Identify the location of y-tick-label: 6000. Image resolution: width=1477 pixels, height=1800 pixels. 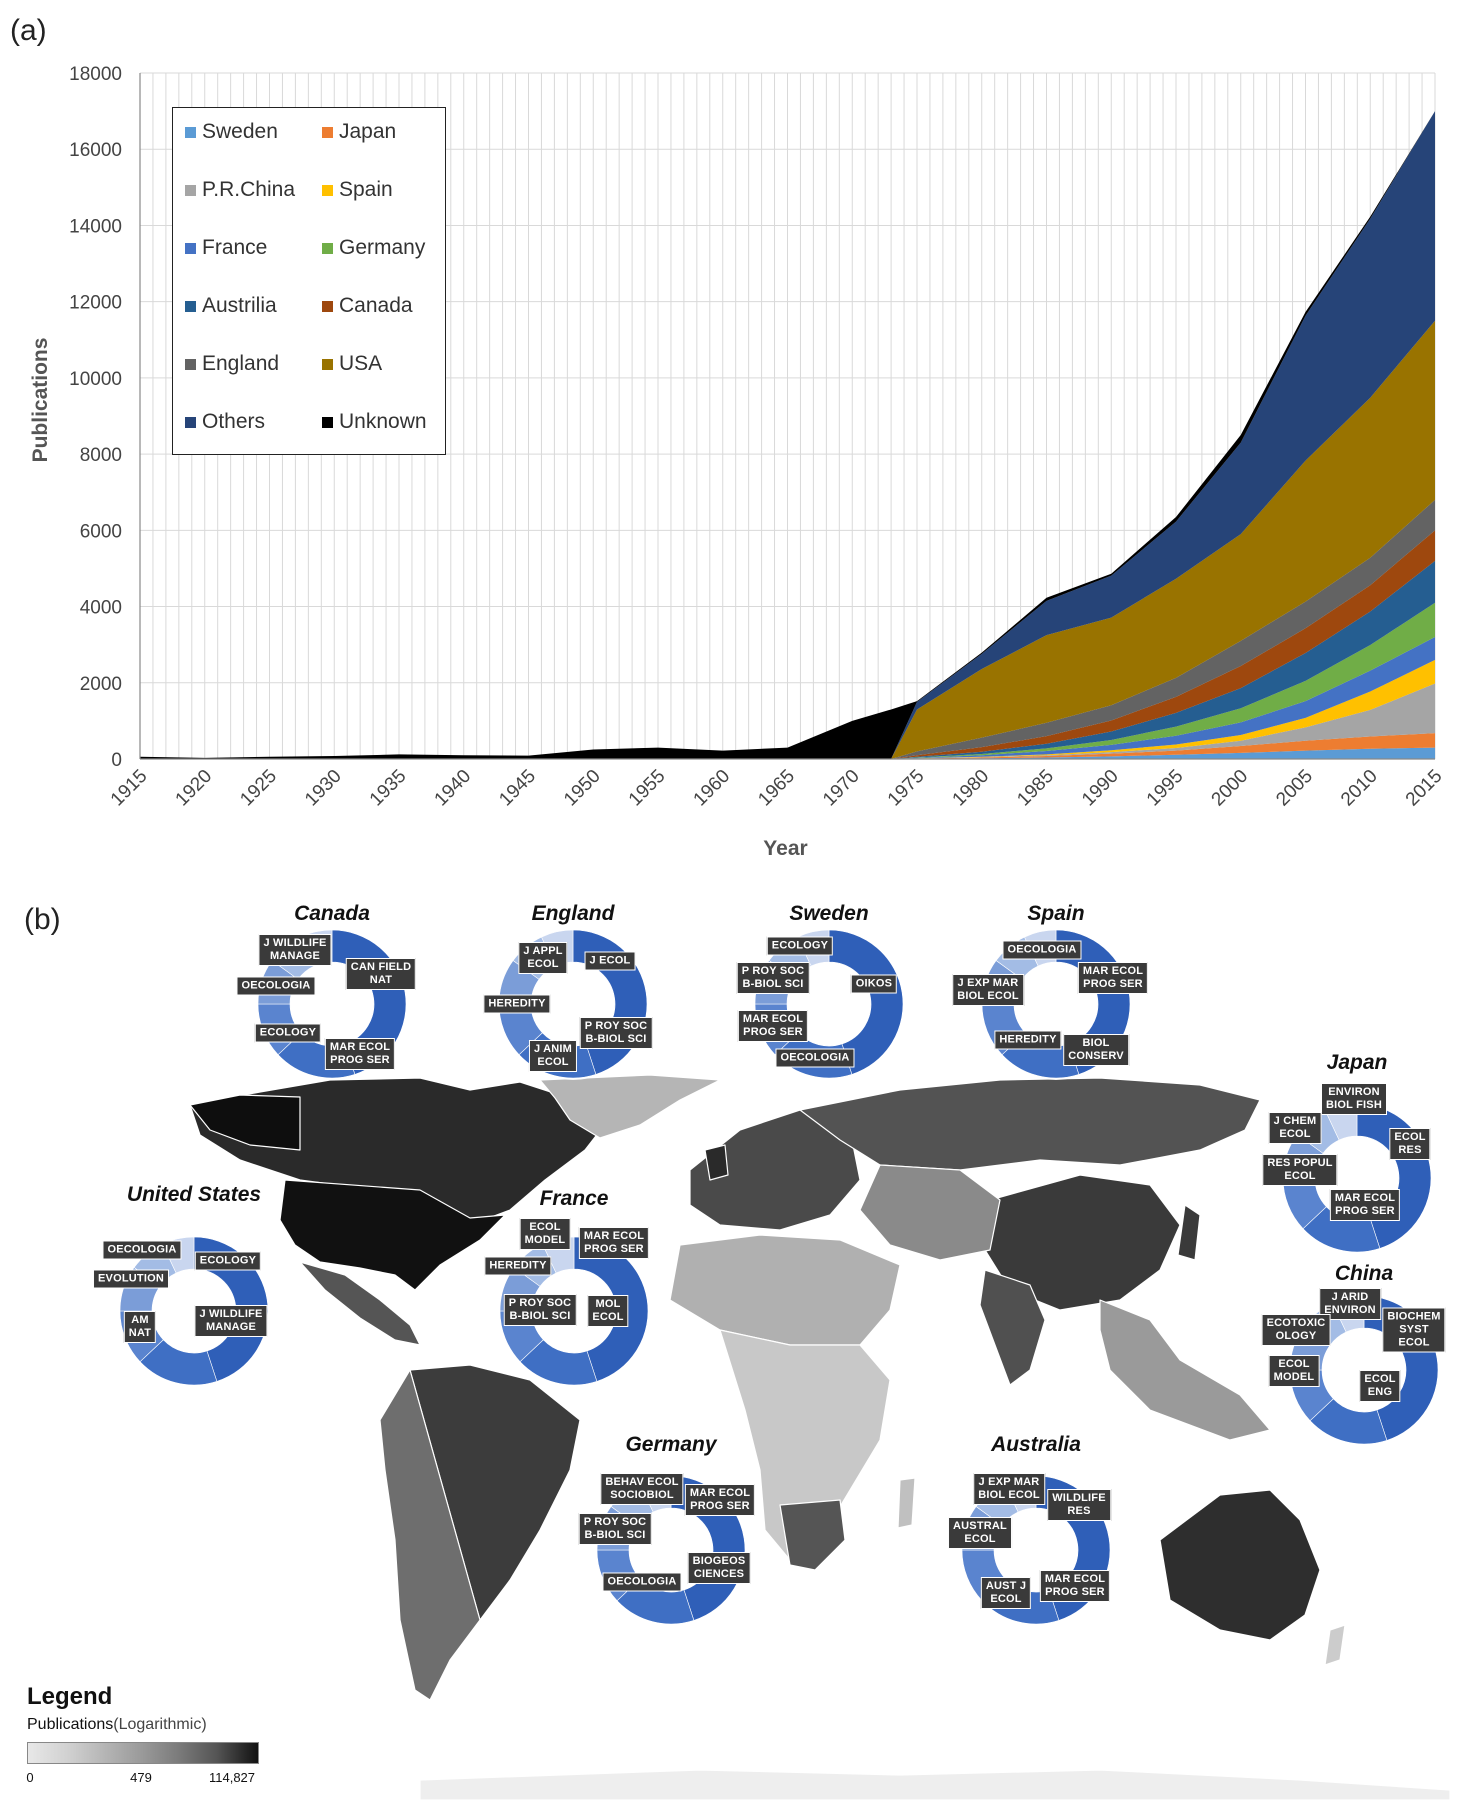
(101, 531).